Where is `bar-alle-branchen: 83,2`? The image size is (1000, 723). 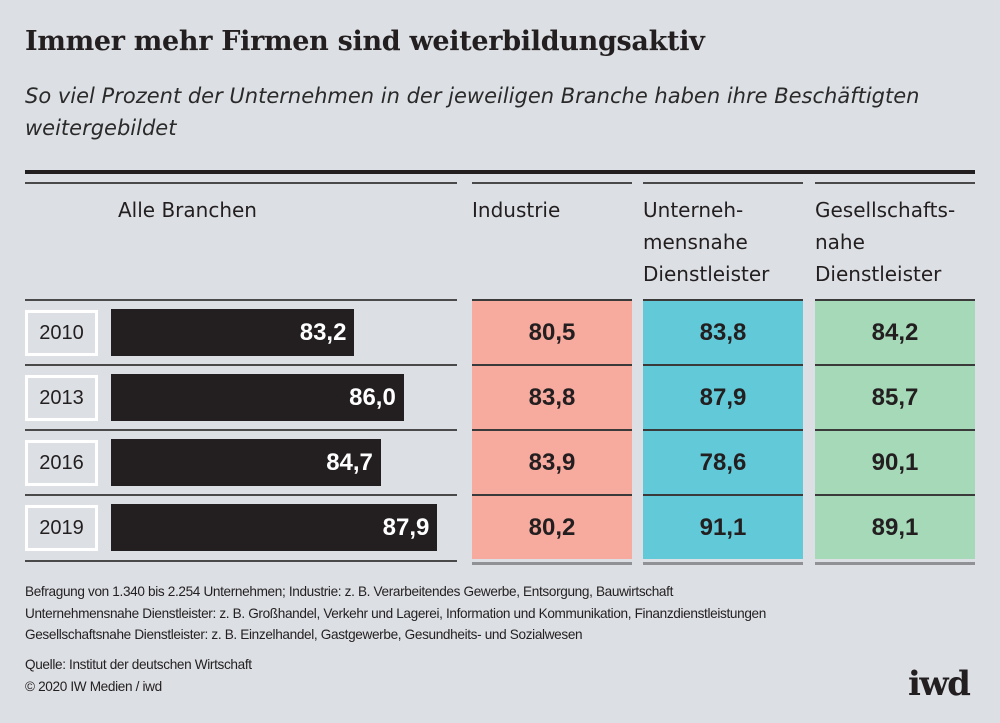
bar-alle-branchen: 83,2 is located at coordinates (233, 332).